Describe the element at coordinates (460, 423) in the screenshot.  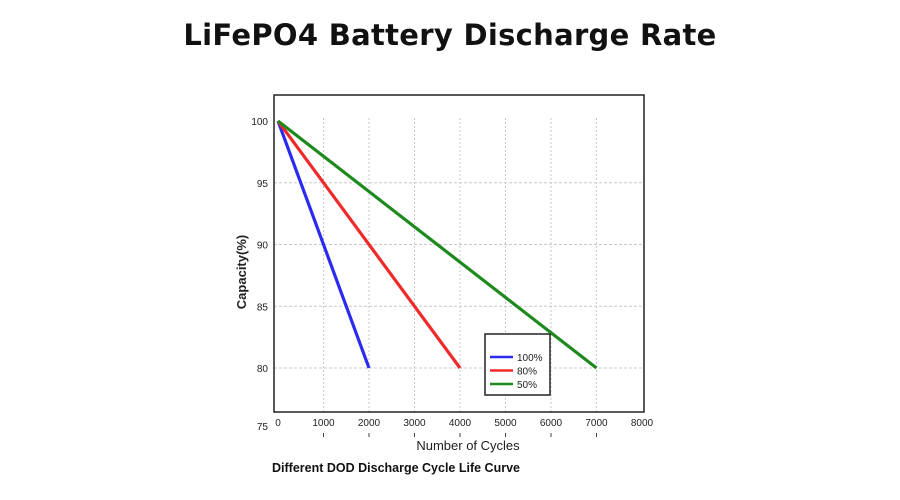
I see `x-tick-label: 4000` at that location.